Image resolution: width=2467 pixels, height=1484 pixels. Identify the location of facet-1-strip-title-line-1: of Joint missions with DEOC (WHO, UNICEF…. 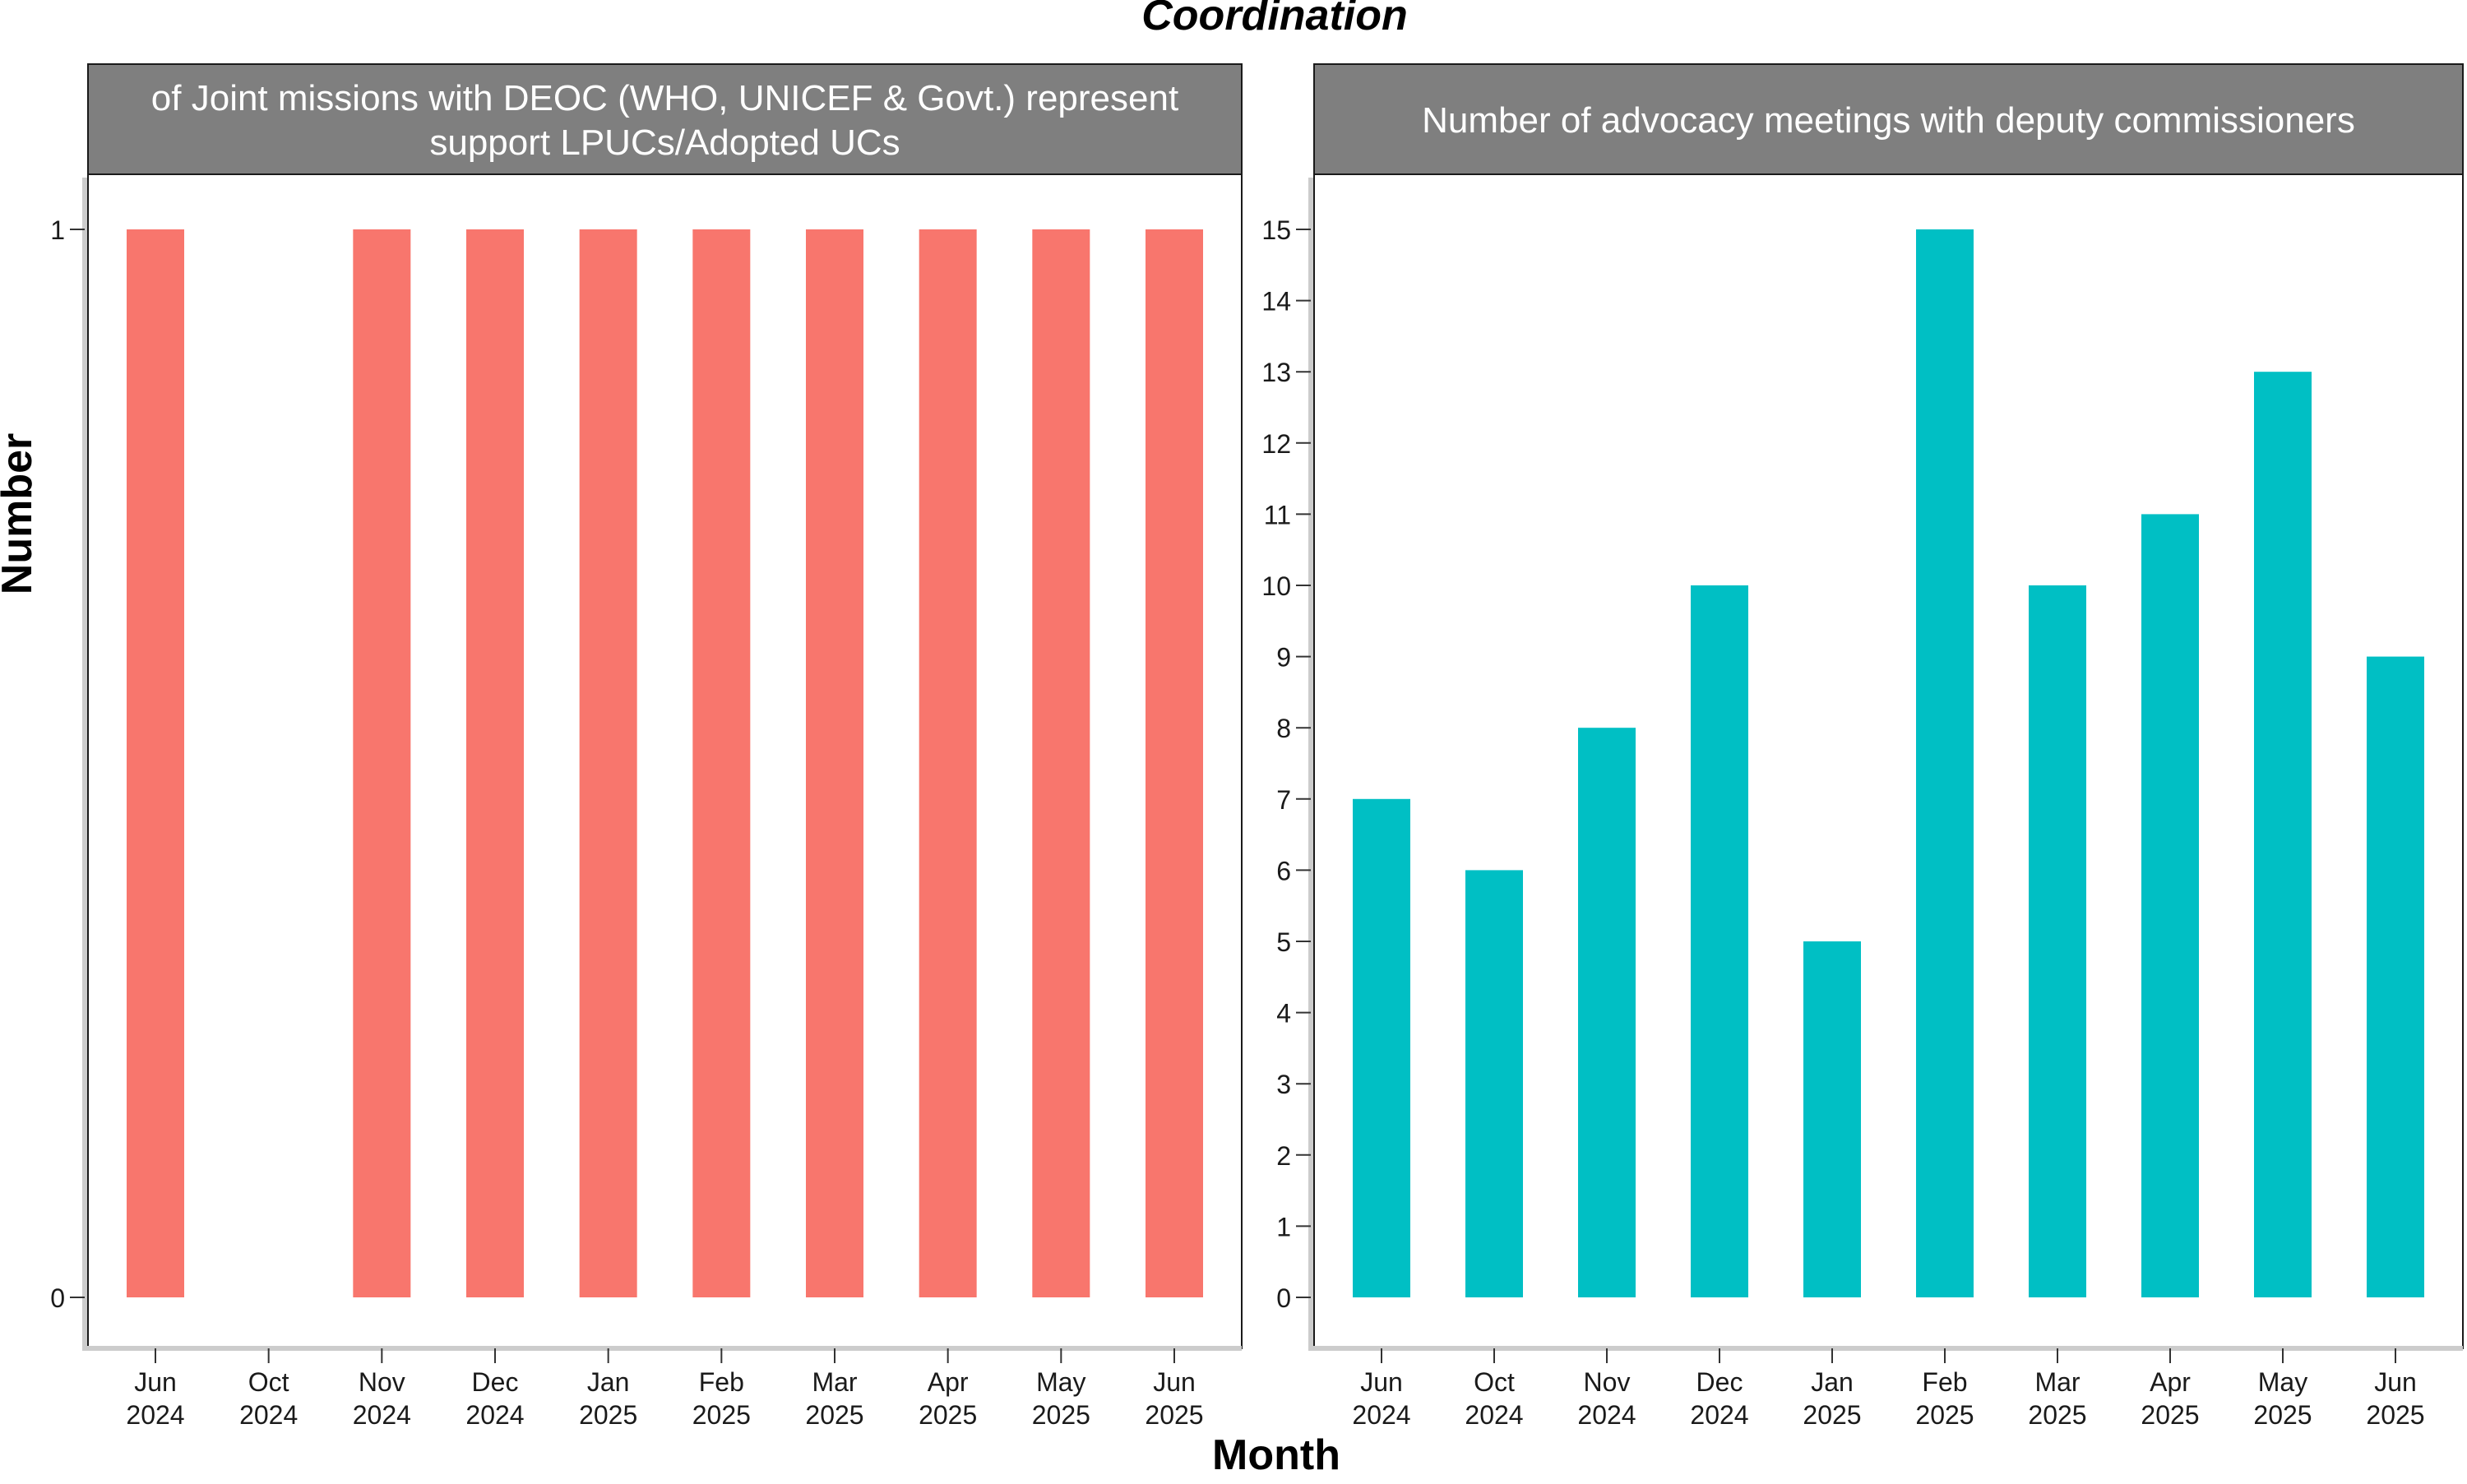
(664, 98).